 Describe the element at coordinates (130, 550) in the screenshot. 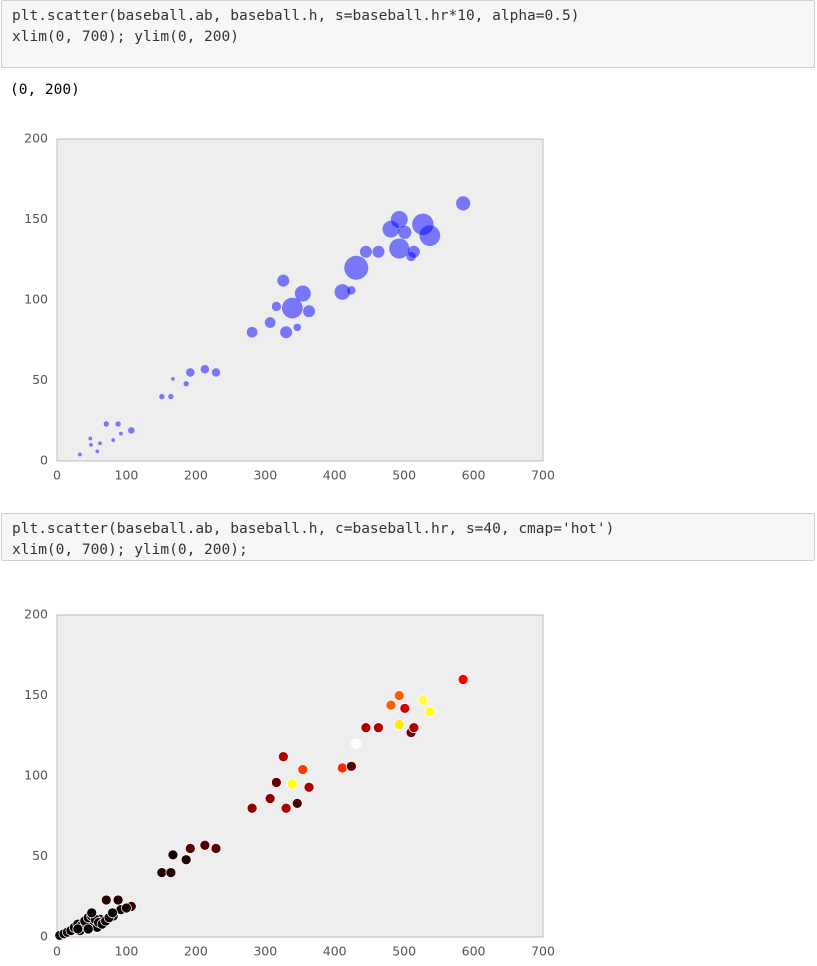

I see `code-line: xlim(0, 700); ylim(0, 200);` at that location.